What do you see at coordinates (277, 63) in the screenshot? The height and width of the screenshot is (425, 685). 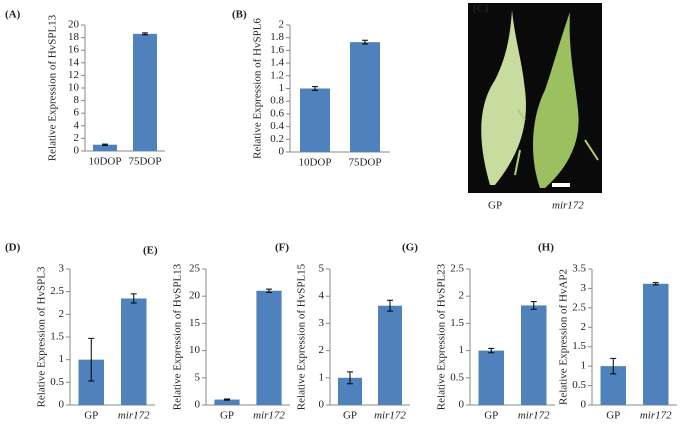 I see `y-tick-label: 1.4` at bounding box center [277, 63].